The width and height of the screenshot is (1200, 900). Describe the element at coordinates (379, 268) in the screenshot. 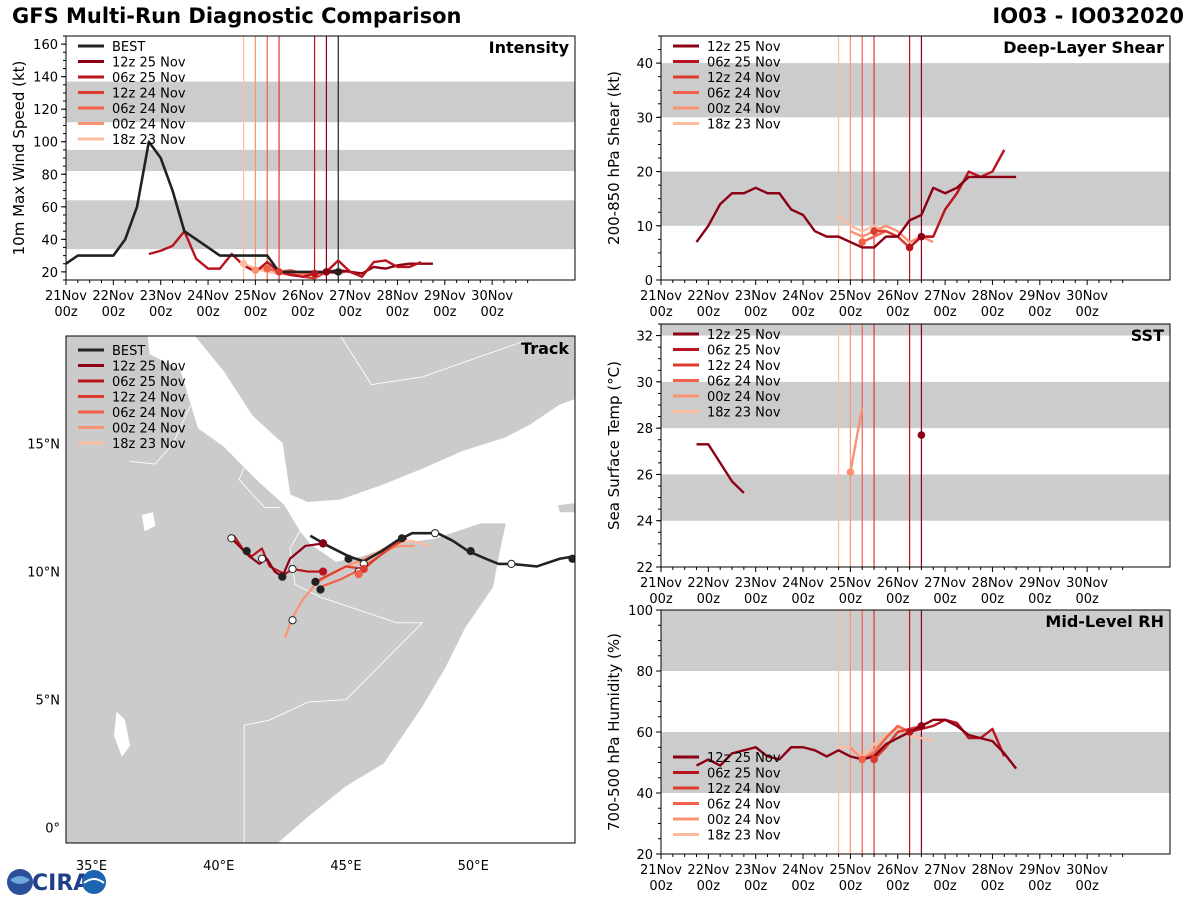

I see `intensity-line-12z-25-nov` at that location.